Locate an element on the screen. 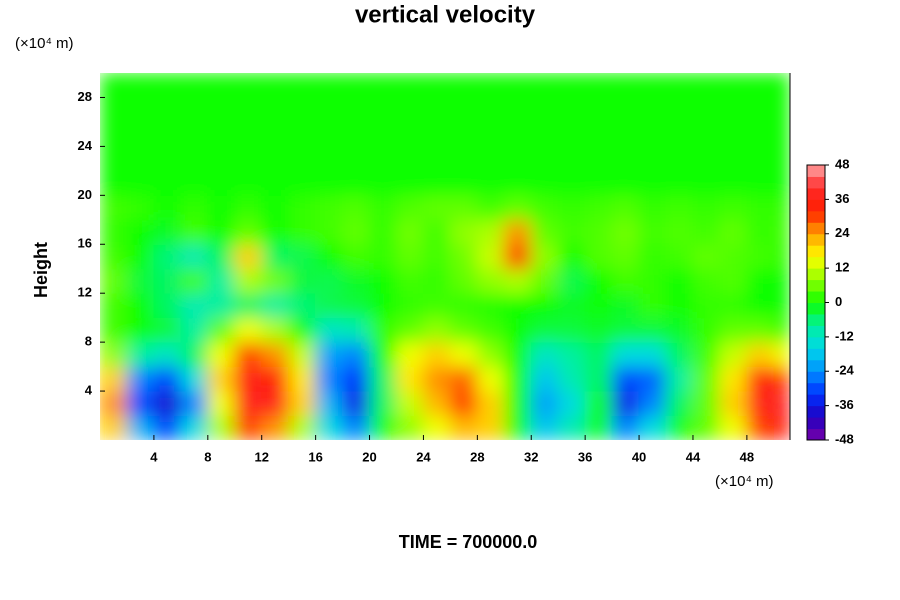 This screenshot has height=600, width=900. colorbar-band is located at coordinates (816, 331).